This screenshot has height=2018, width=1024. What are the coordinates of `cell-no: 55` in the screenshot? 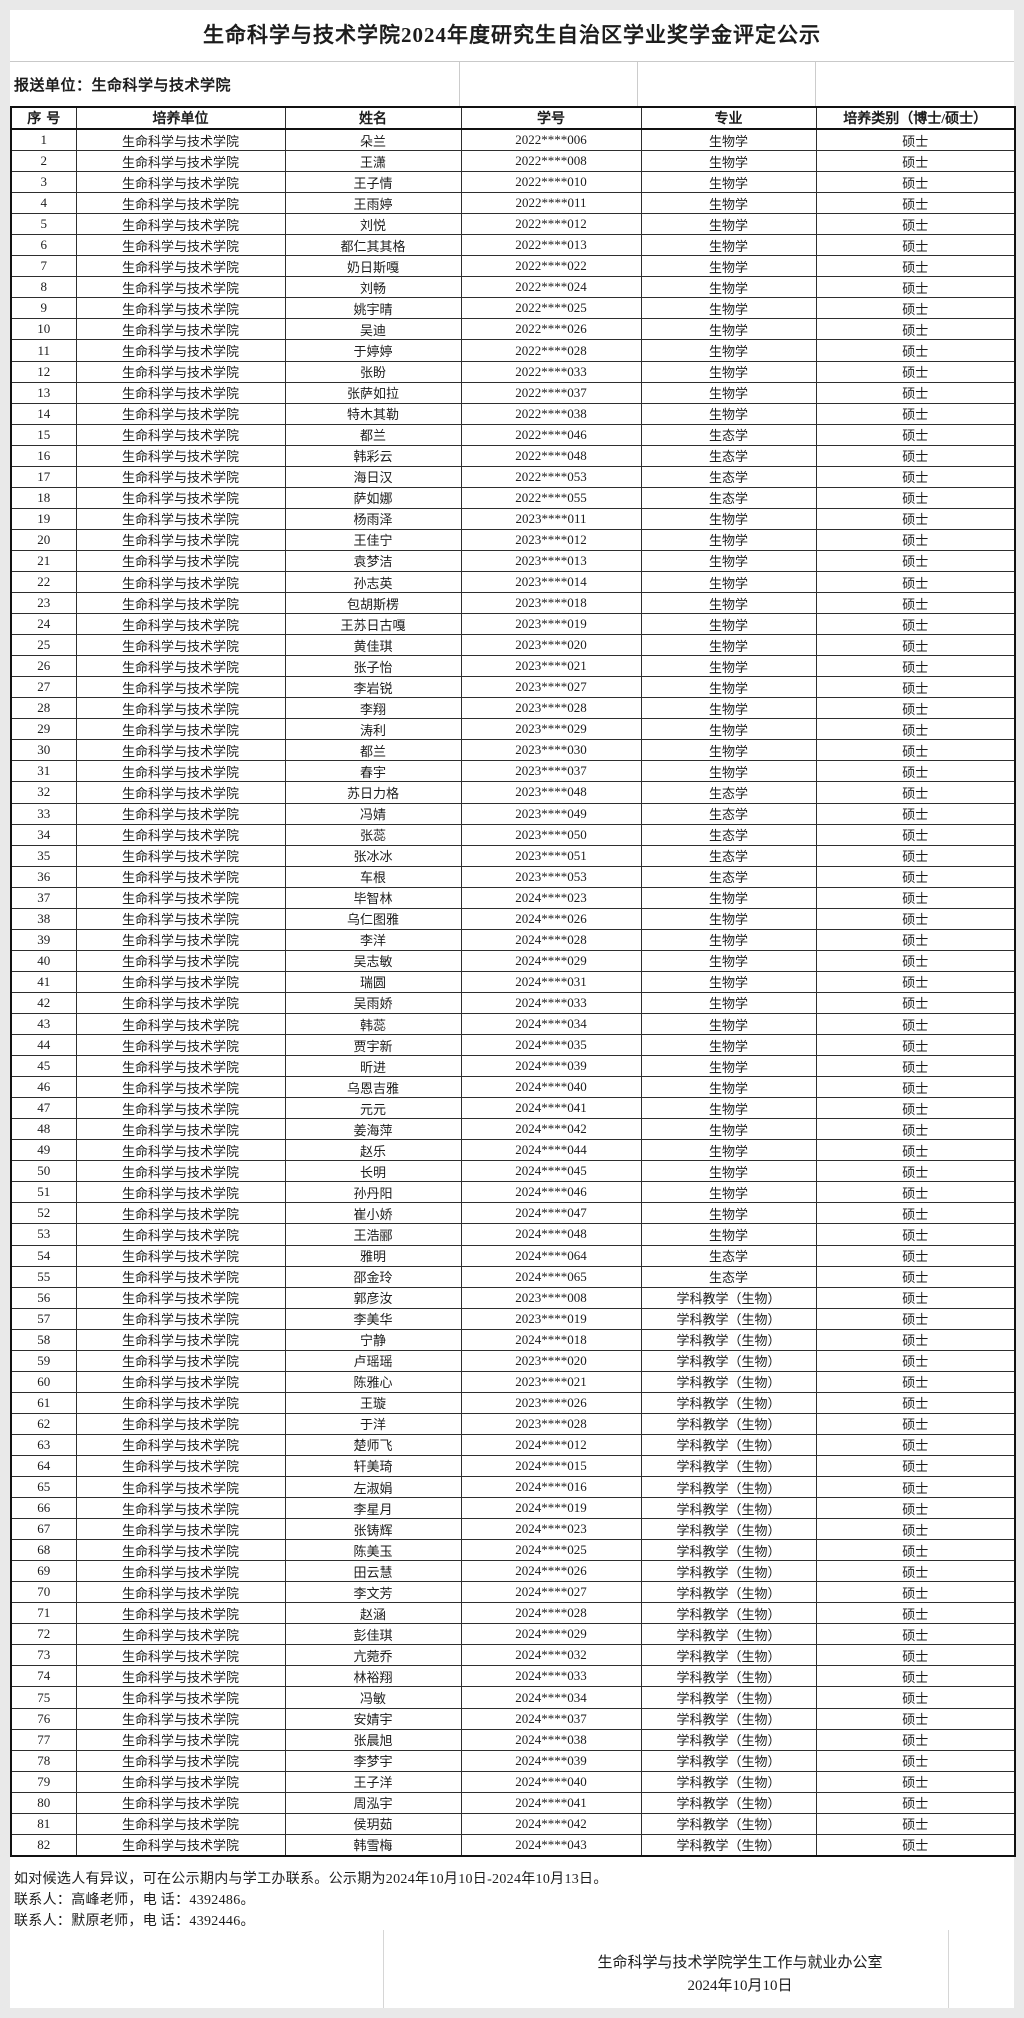 It's located at (43, 1276).